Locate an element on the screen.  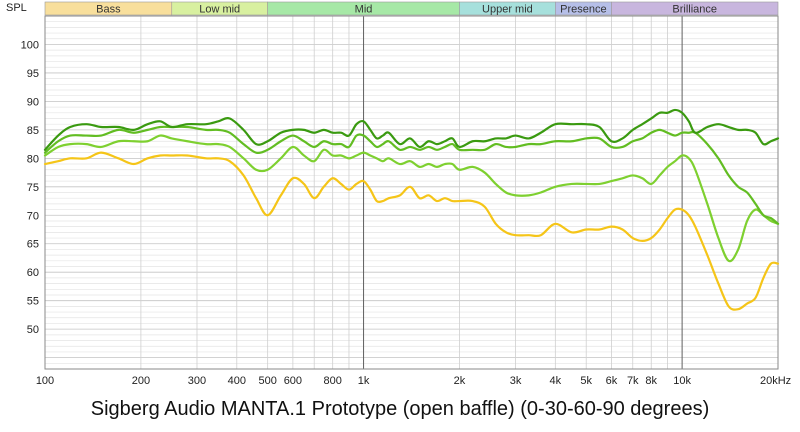
x-tick-label: 5k is located at coordinates (586, 381).